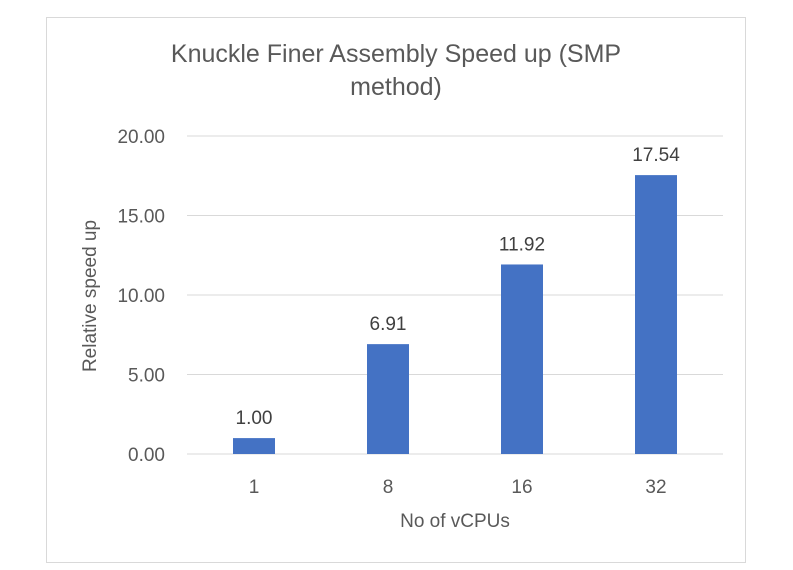 The width and height of the screenshot is (793, 570). I want to click on y-axis-label: Relative speed up, so click(90, 296).